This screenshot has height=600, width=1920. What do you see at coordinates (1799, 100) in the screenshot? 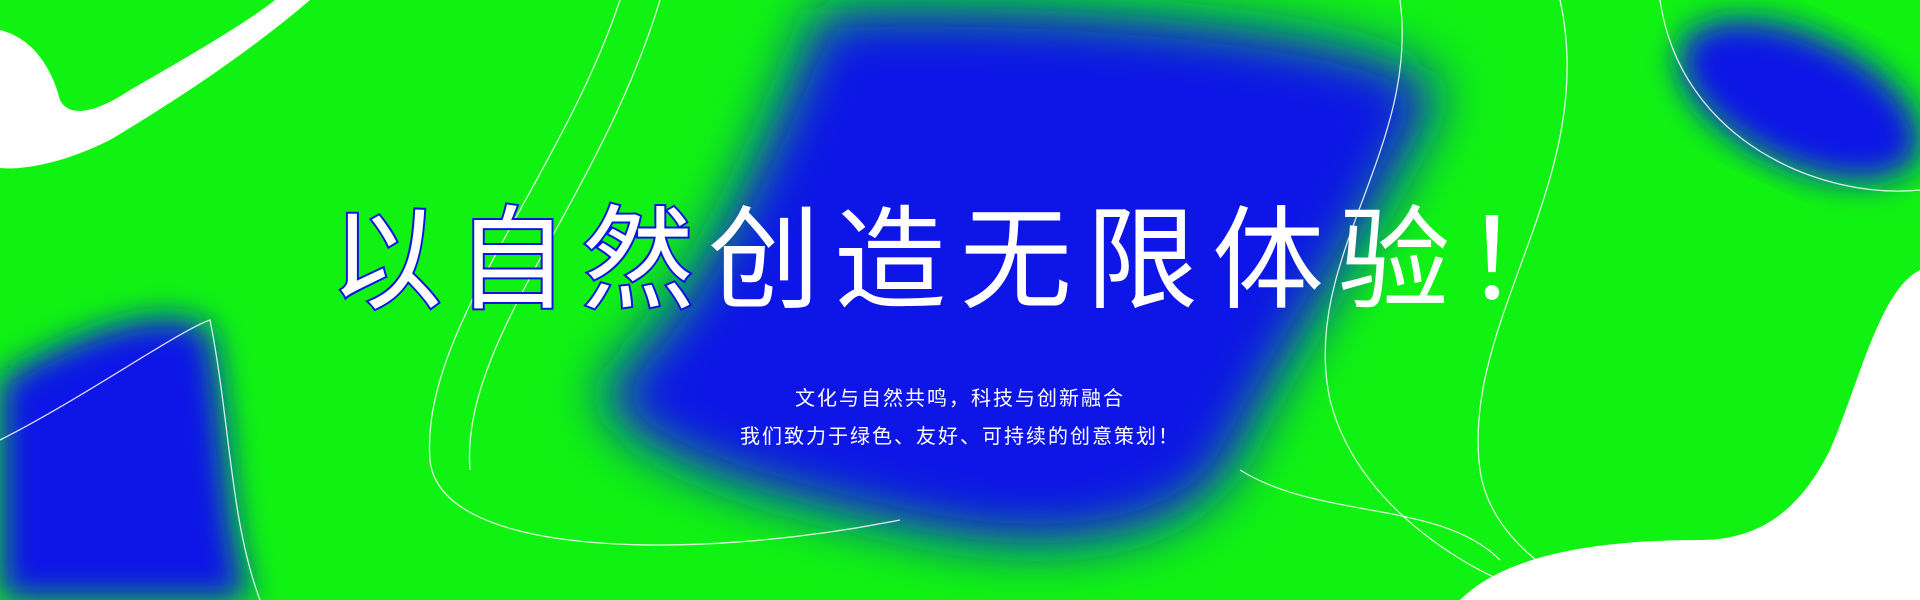
I see `blue-blob-top-right` at bounding box center [1799, 100].